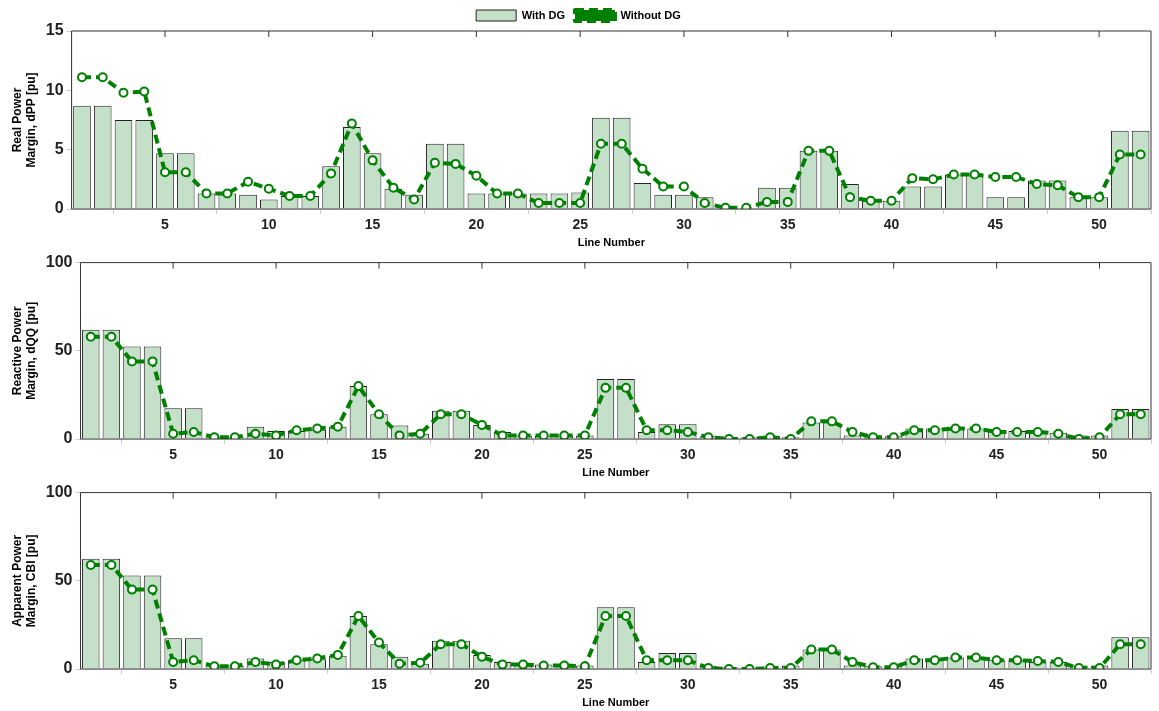 Image resolution: width=1159 pixels, height=711 pixels. What do you see at coordinates (54, 30) in the screenshot?
I see `y-tick-label: 15` at bounding box center [54, 30].